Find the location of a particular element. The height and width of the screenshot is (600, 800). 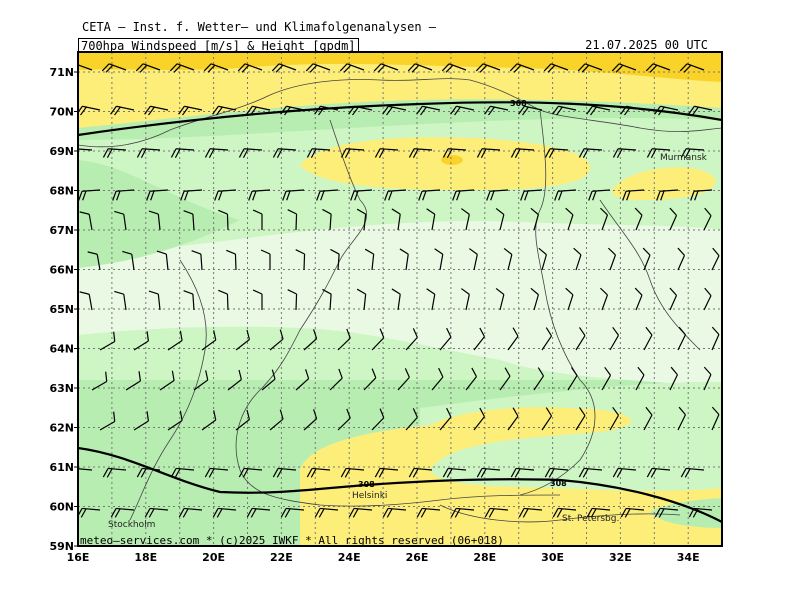

latitude-label: 60N is located at coordinates (61, 507).